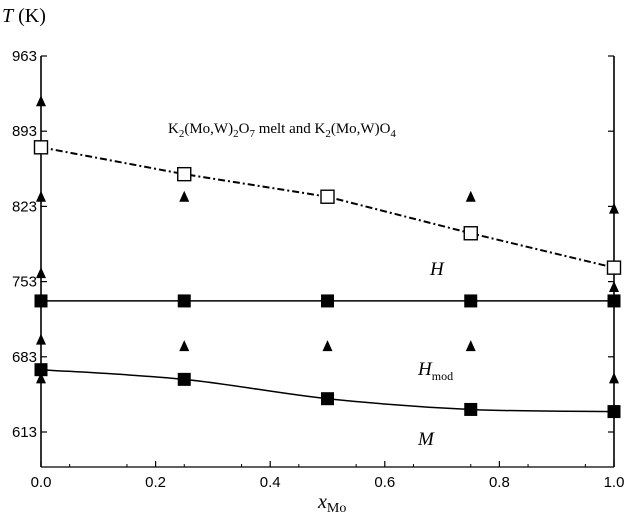 The width and height of the screenshot is (640, 527). What do you see at coordinates (173, 129) in the screenshot?
I see `melt-annotation-part: K` at bounding box center [173, 129].